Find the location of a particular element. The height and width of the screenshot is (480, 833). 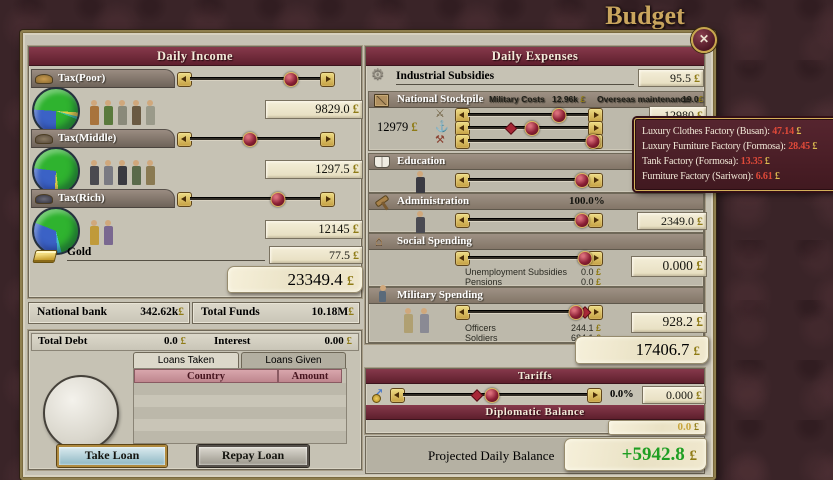

social-spending-header: Social Spending is located at coordinates (536, 242).